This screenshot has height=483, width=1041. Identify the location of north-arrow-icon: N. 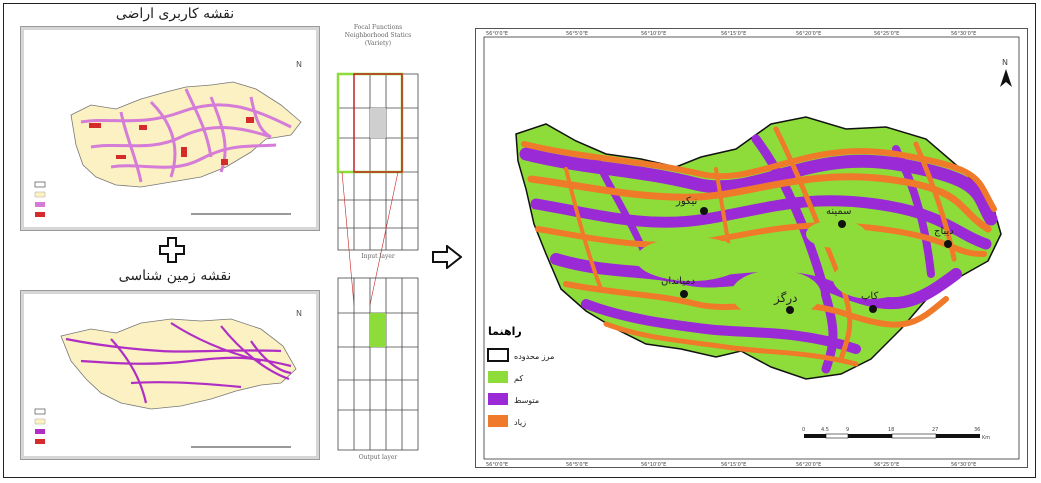
(1006, 72).